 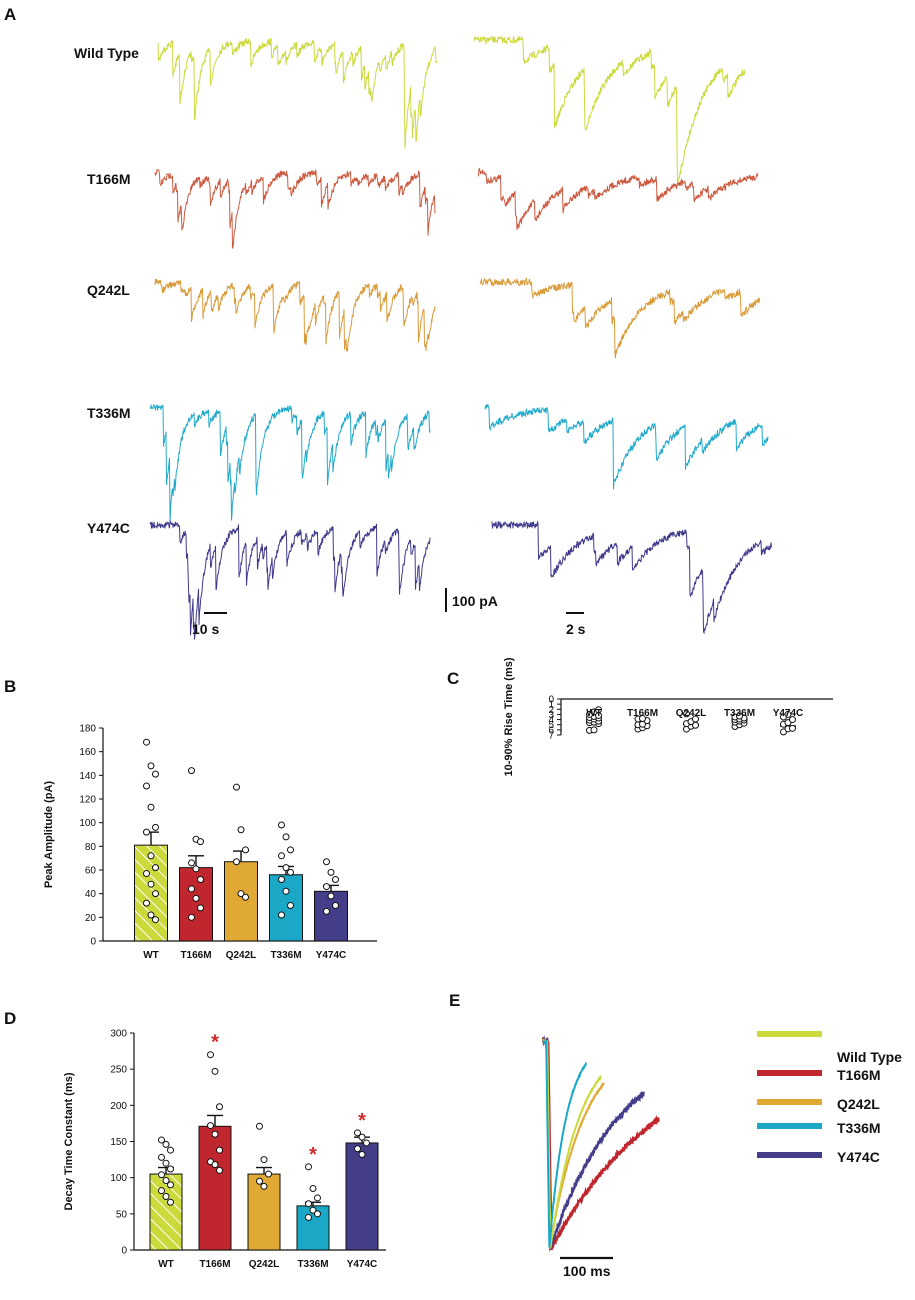 What do you see at coordinates (362, 1196) in the screenshot?
I see `bar-y474c` at bounding box center [362, 1196].